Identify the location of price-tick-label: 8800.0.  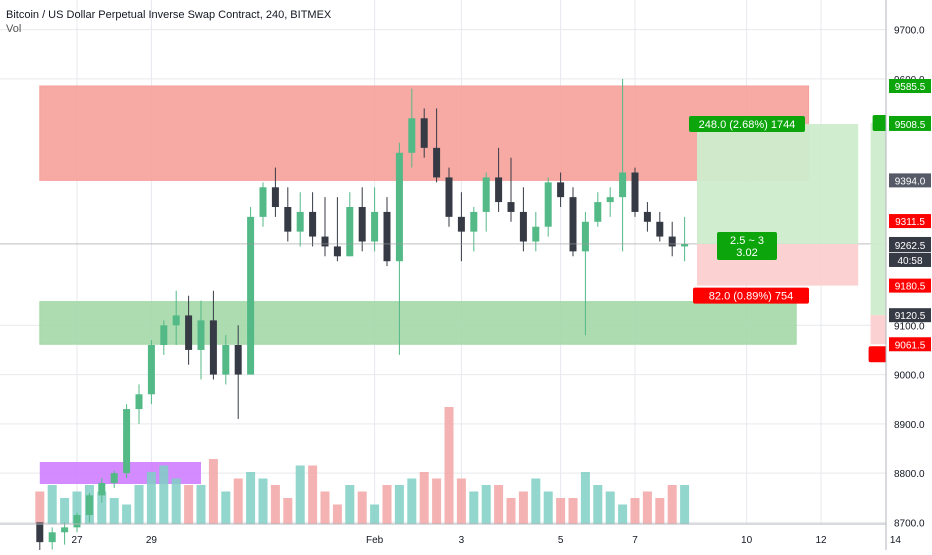
(909, 474).